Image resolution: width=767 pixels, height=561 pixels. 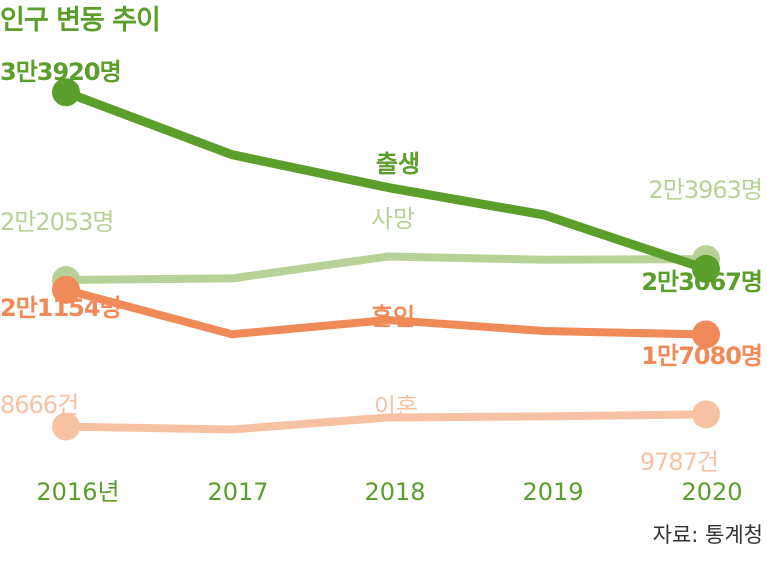 I want to click on series-name-label: 이혼, so click(x=396, y=407).